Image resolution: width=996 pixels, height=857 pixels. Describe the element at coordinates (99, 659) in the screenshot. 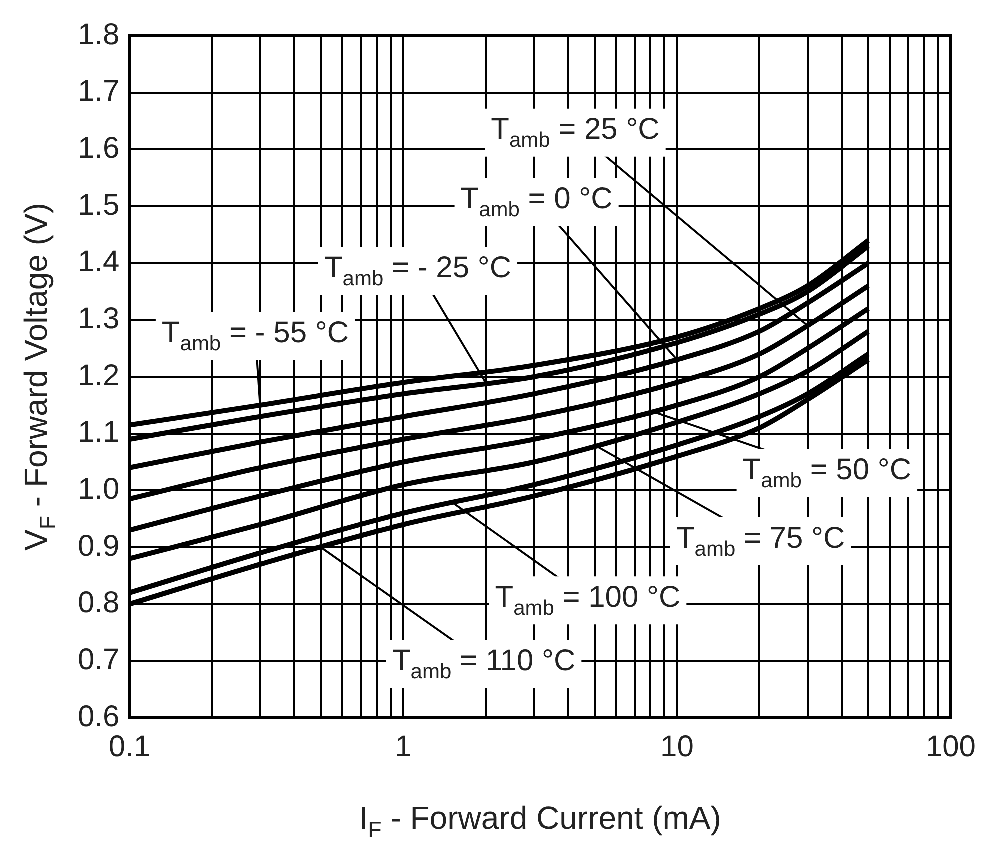

I see `y-tick-label: 0.7` at that location.